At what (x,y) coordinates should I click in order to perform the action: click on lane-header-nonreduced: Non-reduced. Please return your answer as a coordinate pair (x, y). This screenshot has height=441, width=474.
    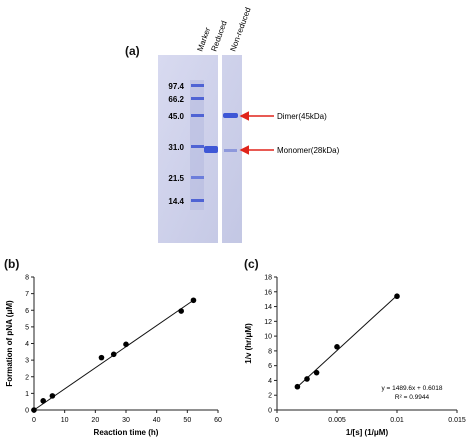
    Looking at the image, I should click on (240, 29).